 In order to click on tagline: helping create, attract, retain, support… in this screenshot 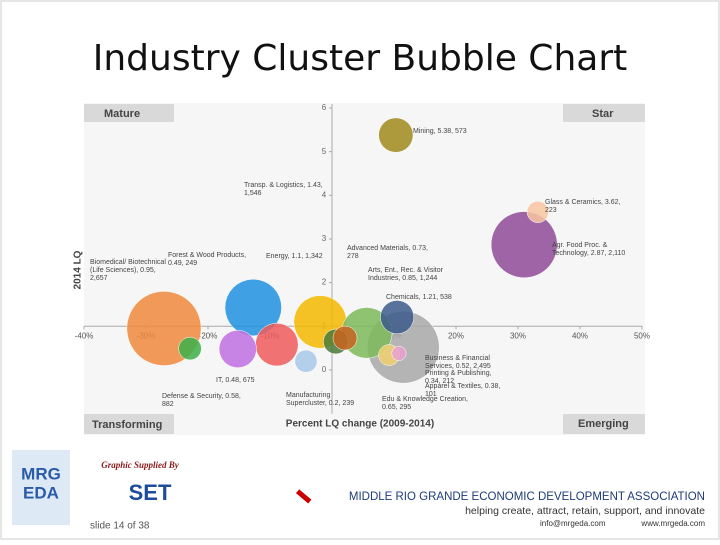, I will do `click(585, 511)`.